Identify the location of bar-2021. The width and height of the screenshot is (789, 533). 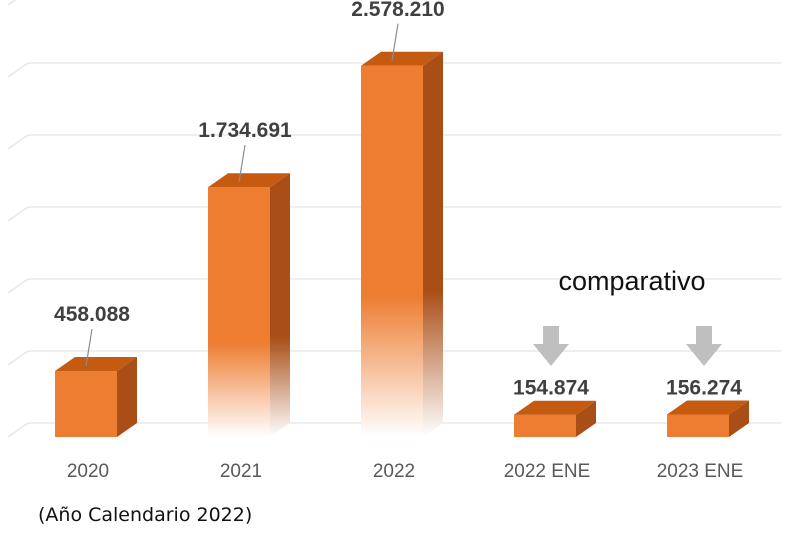
(249, 305).